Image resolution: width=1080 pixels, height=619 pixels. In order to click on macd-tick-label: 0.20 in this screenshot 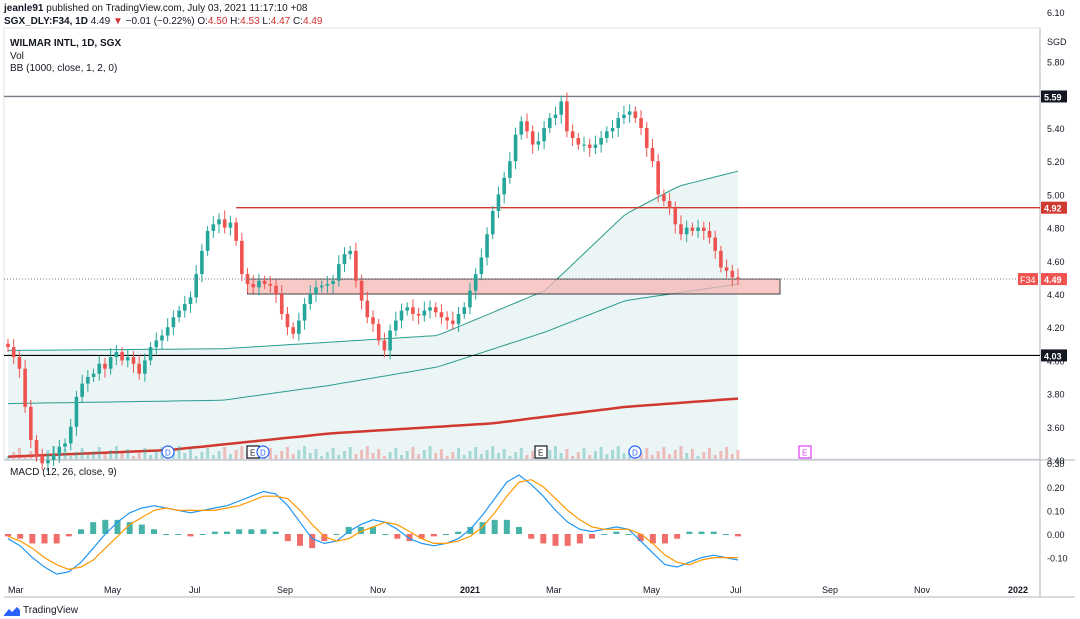, I will do `click(1056, 488)`.